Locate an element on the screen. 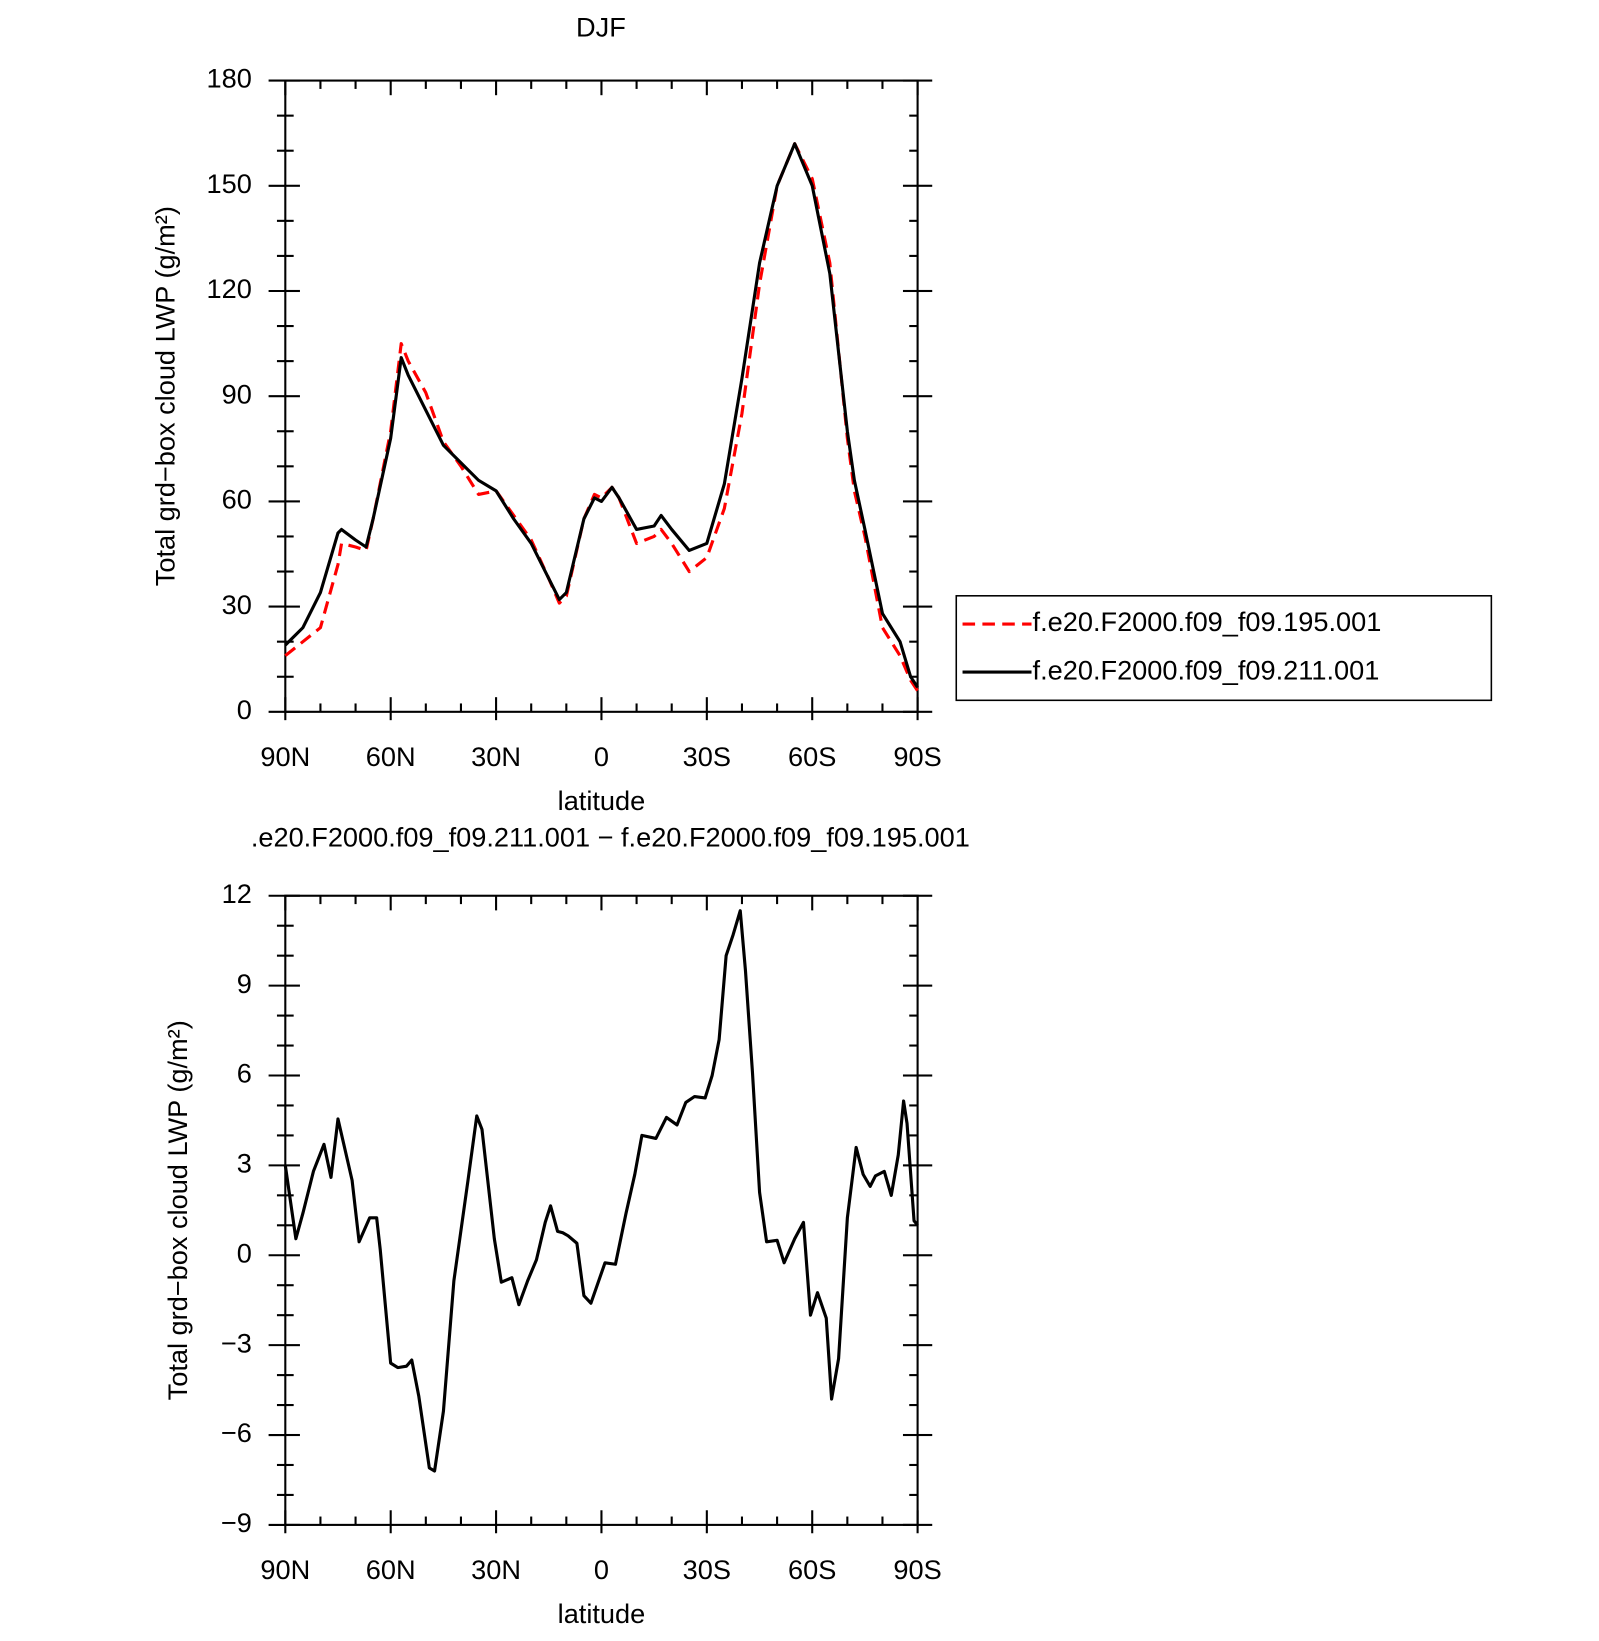  y-tick-label: 3 is located at coordinates (244, 1163).